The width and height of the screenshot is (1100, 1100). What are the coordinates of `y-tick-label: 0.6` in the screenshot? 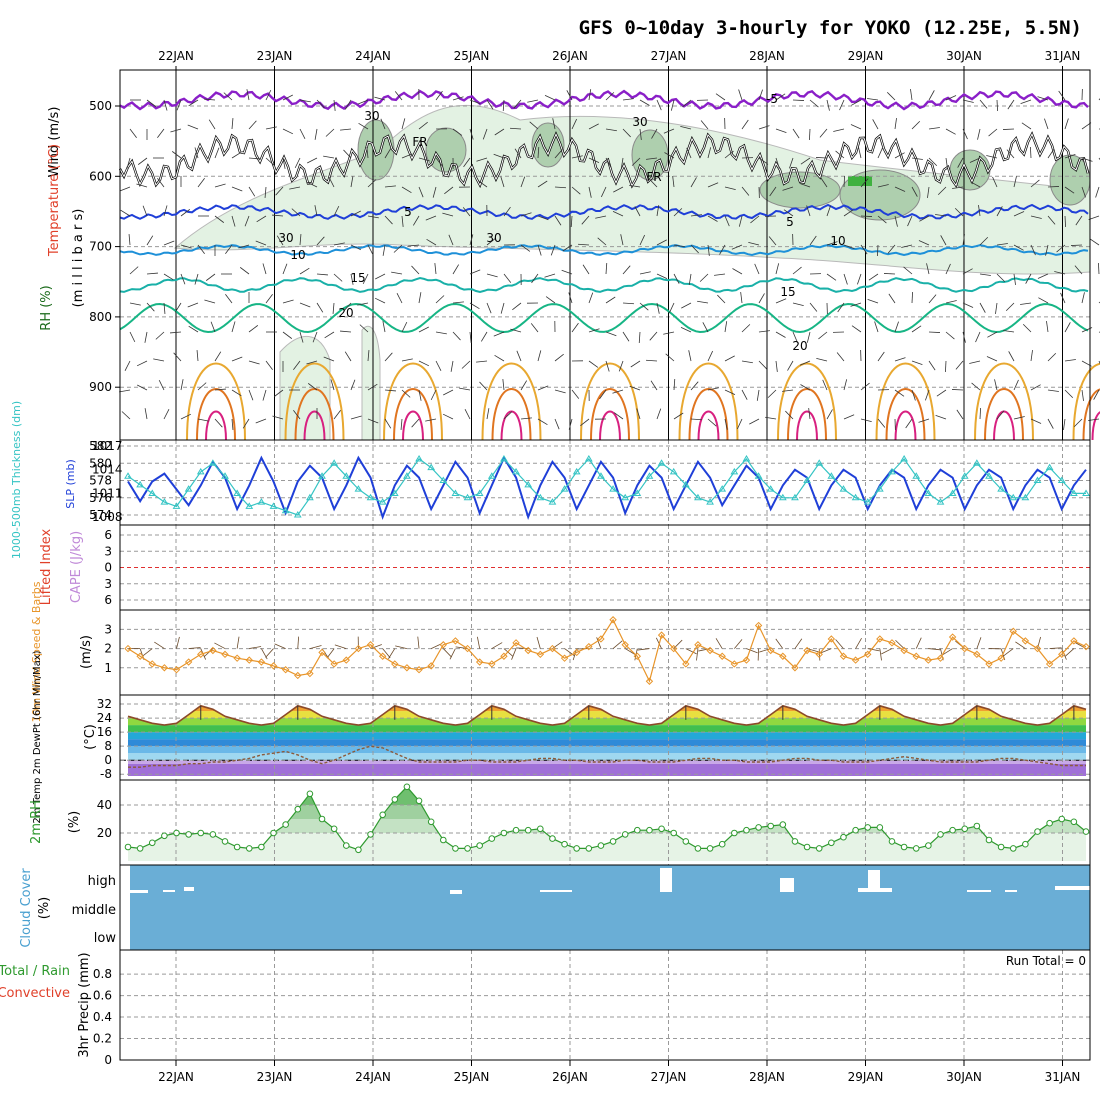 It's located at (102, 996).